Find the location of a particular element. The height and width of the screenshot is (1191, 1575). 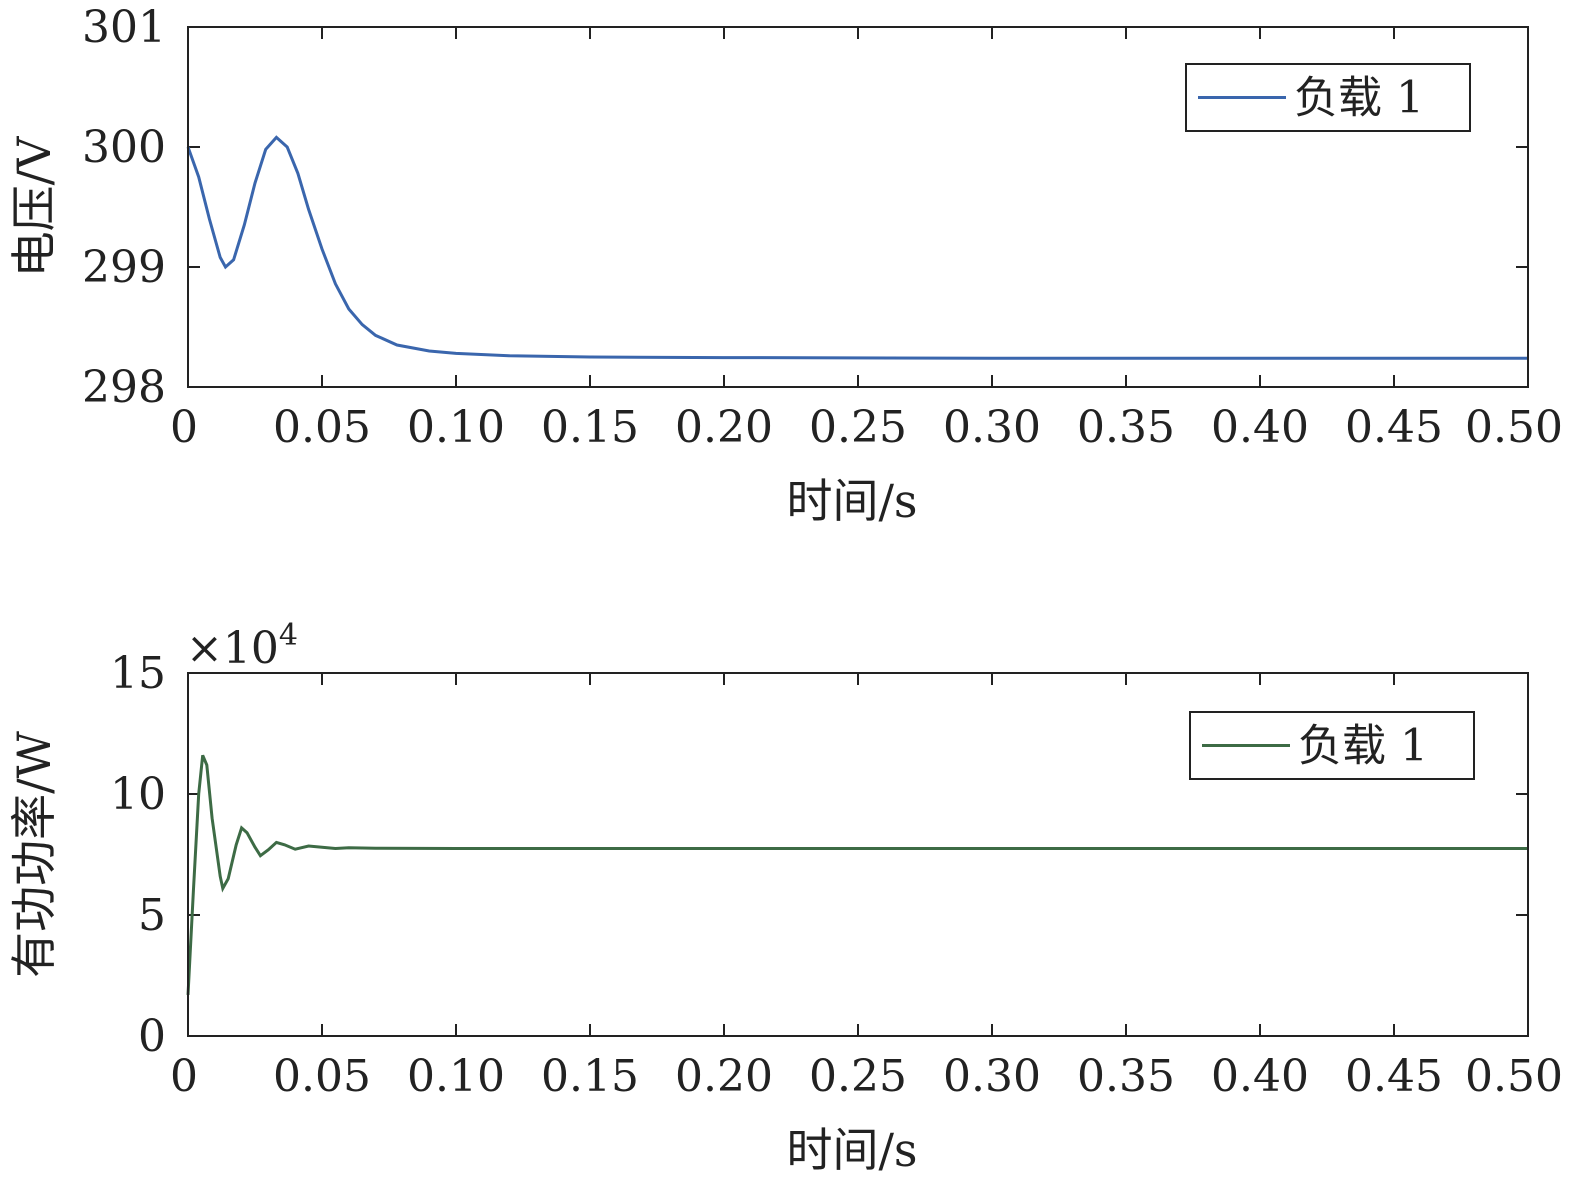

y-axis-multiplier: ×10⁴ is located at coordinates (242, 646).